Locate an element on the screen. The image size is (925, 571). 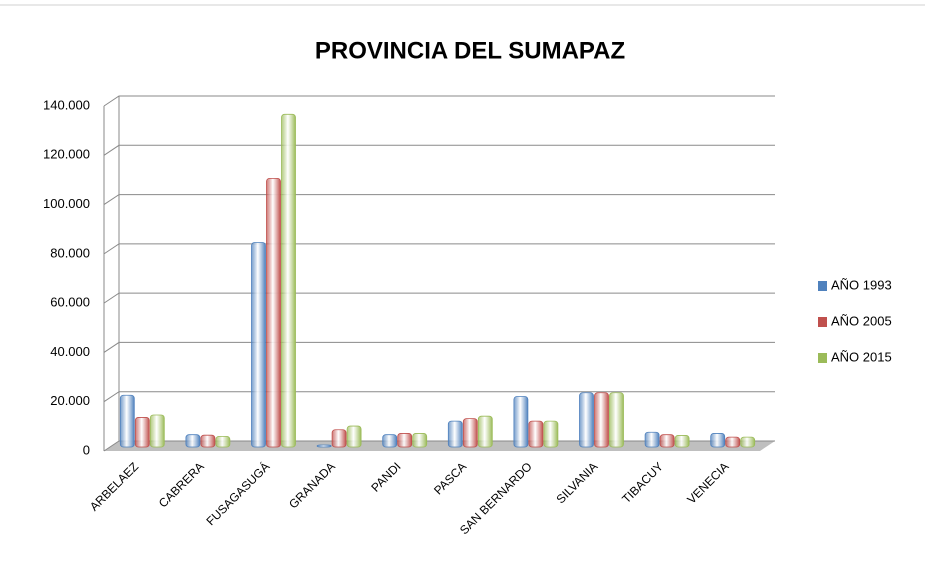
y-tick-label: 140.000 is located at coordinates (66, 104).